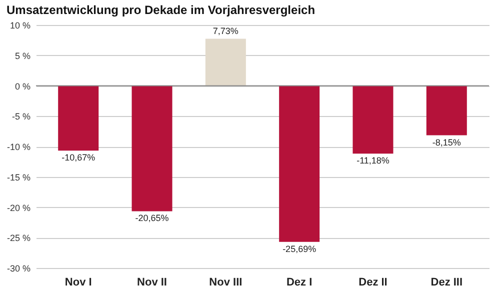 This screenshot has height=291, width=500. What do you see at coordinates (18, 207) in the screenshot?
I see `y-tick-label: -20 %` at bounding box center [18, 207].